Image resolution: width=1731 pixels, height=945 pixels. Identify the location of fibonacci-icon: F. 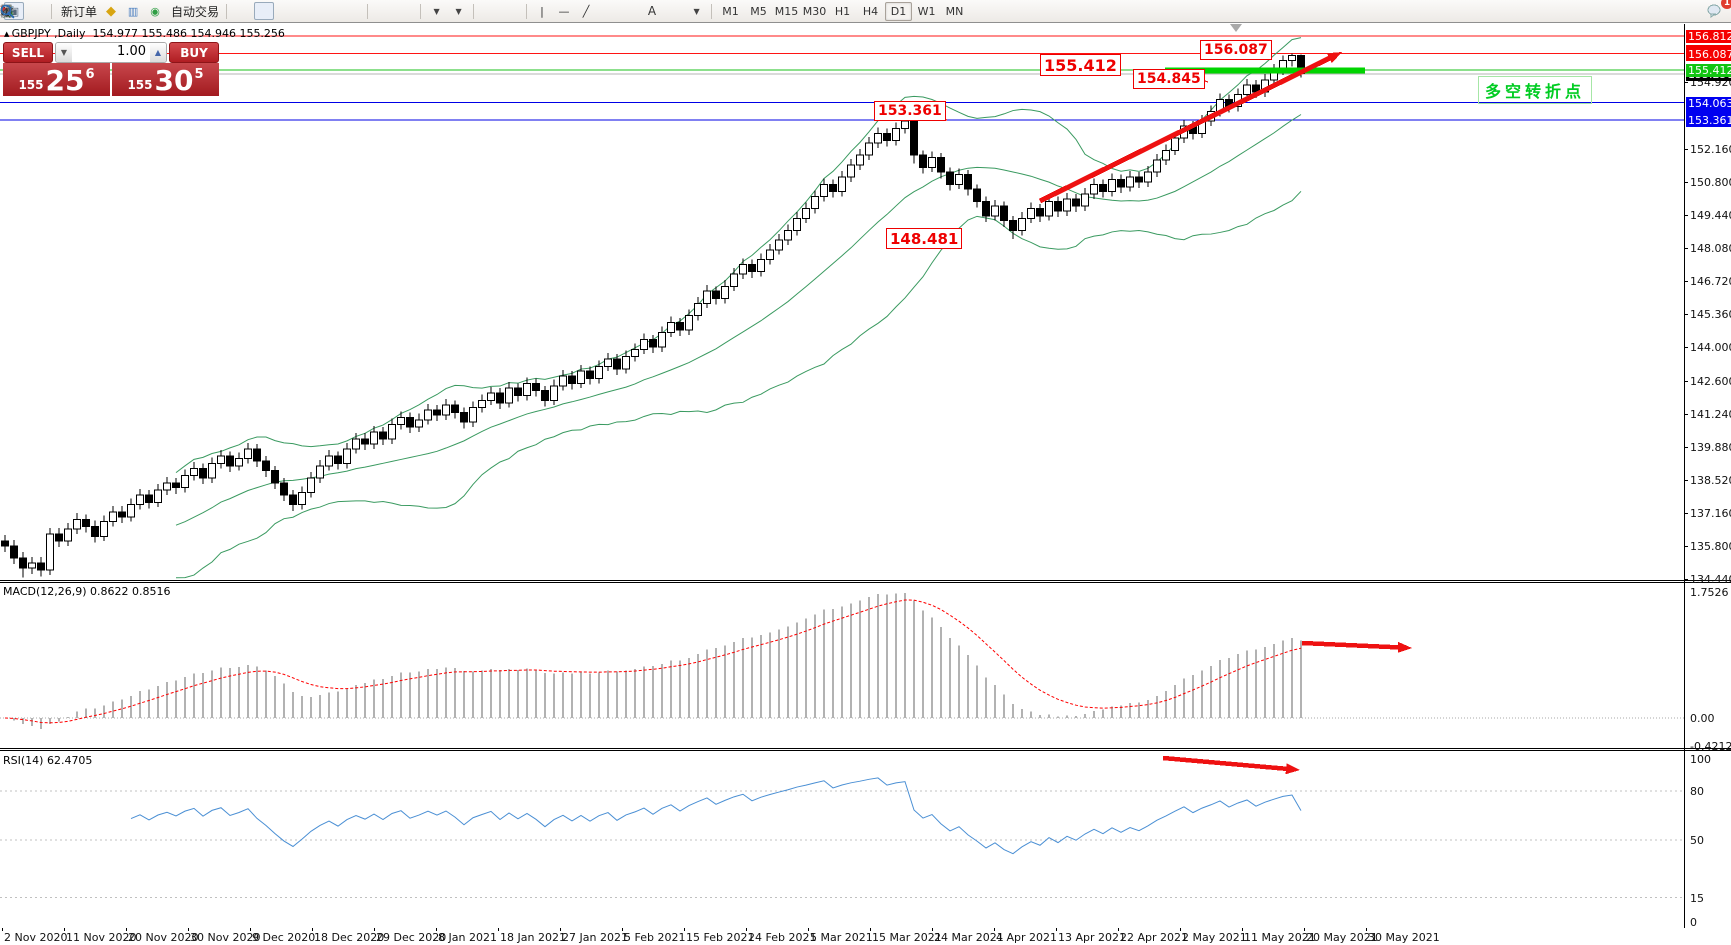
(320, 11).